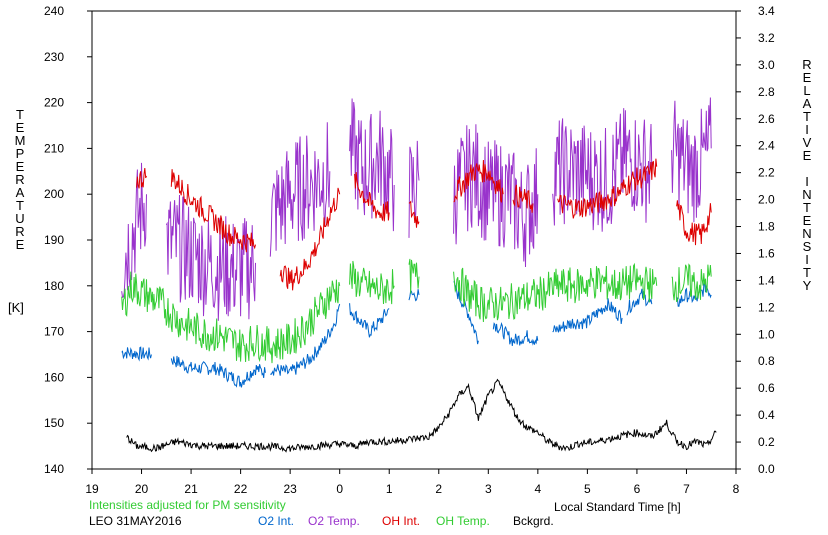 The width and height of the screenshot is (828, 535). Describe the element at coordinates (766, 334) in the screenshot. I see `y-right-tick-label: 1.0` at that location.